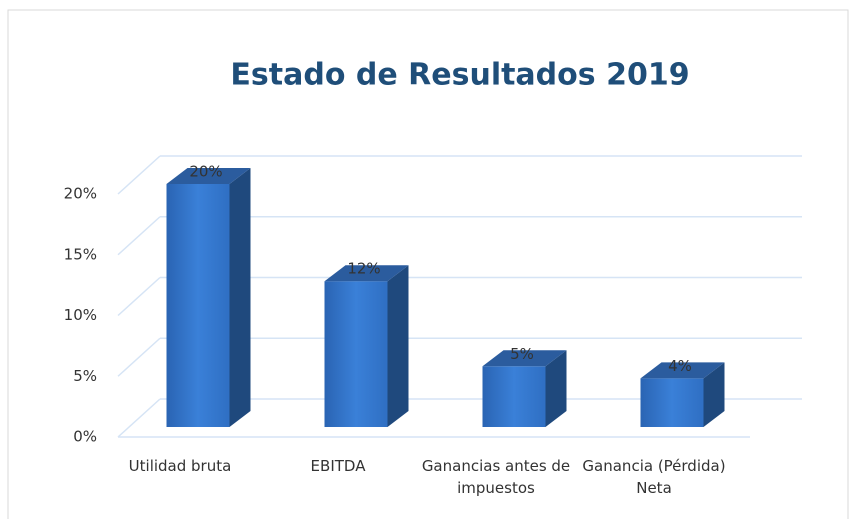  I want to click on data-label: 5%, so click(522, 354).